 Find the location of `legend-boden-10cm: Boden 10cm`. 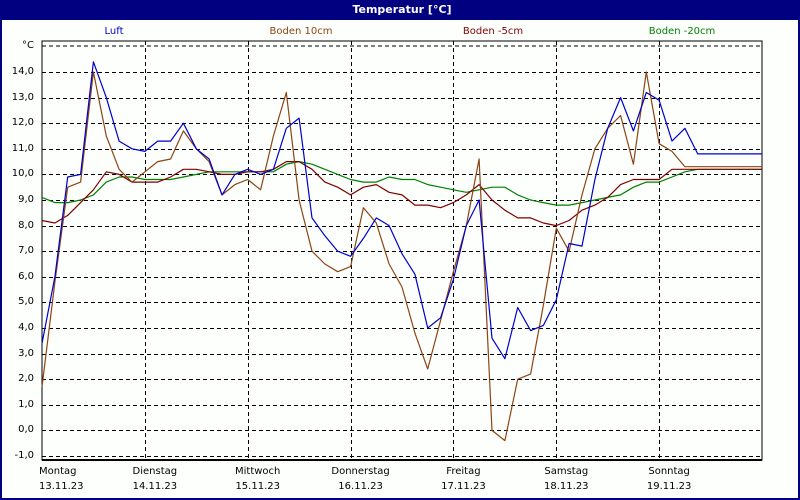

legend-boden-10cm: Boden 10cm is located at coordinates (301, 31).